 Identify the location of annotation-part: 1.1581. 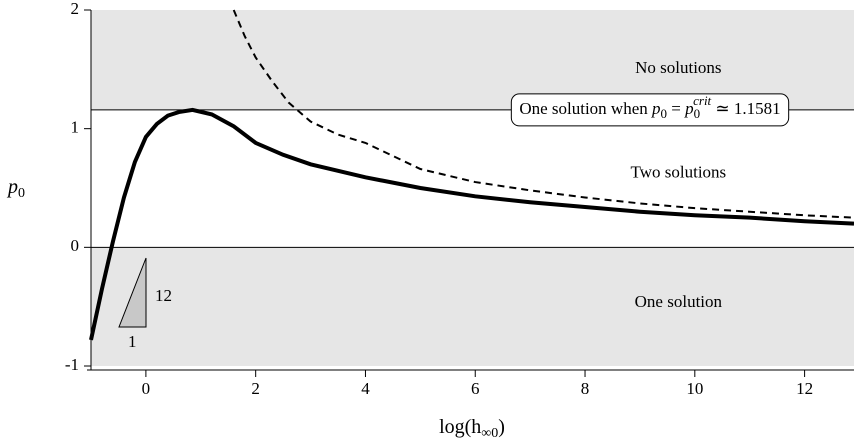
(757, 108).